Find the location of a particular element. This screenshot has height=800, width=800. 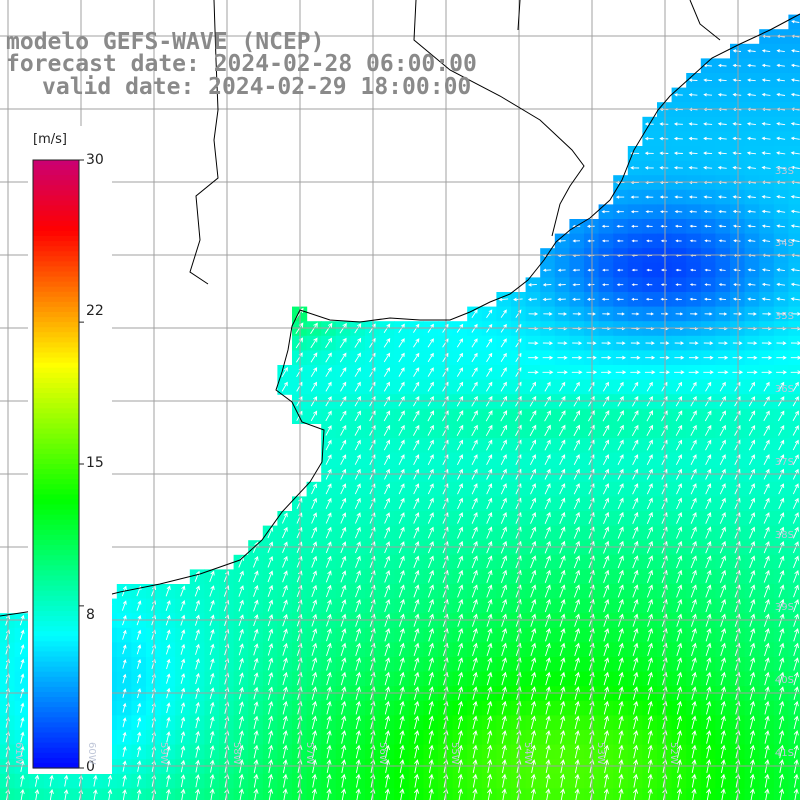

lat-label: 33S is located at coordinates (784, 171).